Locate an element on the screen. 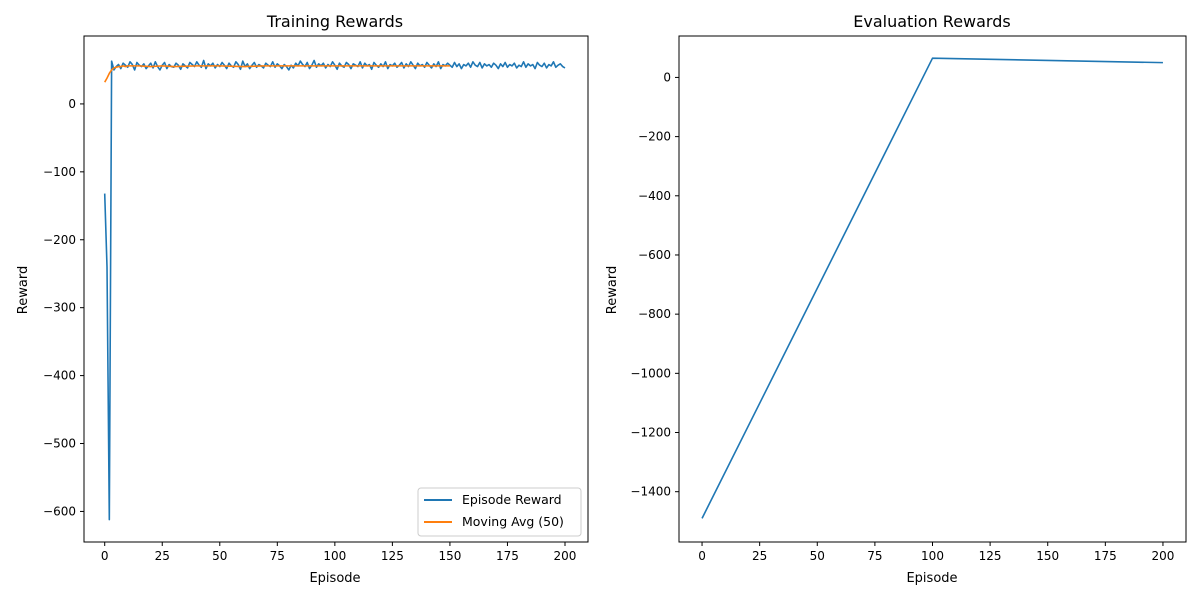  y-tick-label: −500 is located at coordinates (59, 444).